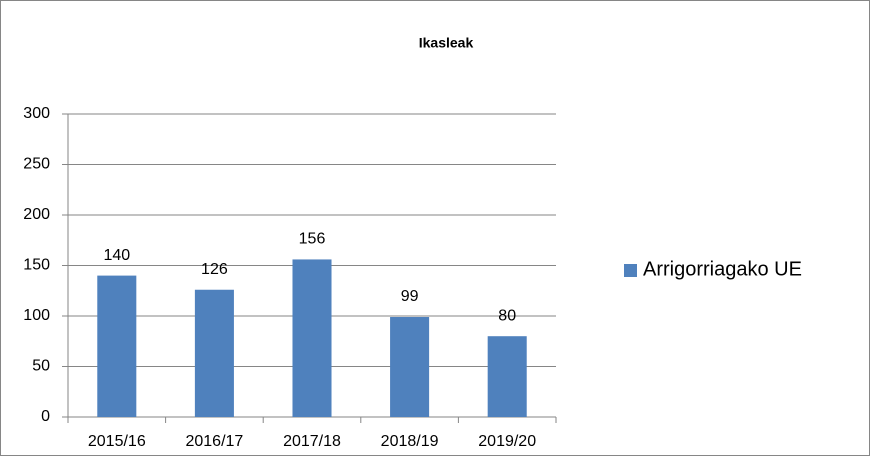  I want to click on y-tick-label: 100, so click(36, 315).